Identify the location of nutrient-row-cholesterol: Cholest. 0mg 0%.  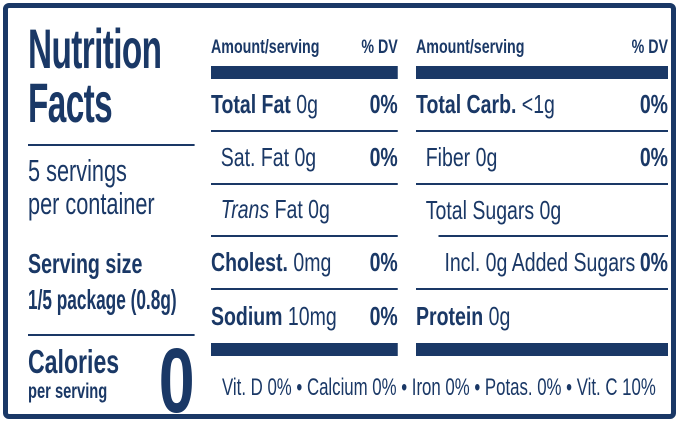
(304, 264).